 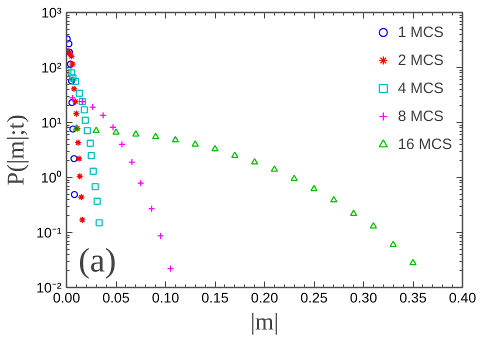 What do you see at coordinates (97, 261) in the screenshot?
I see `annotation: (a)` at bounding box center [97, 261].